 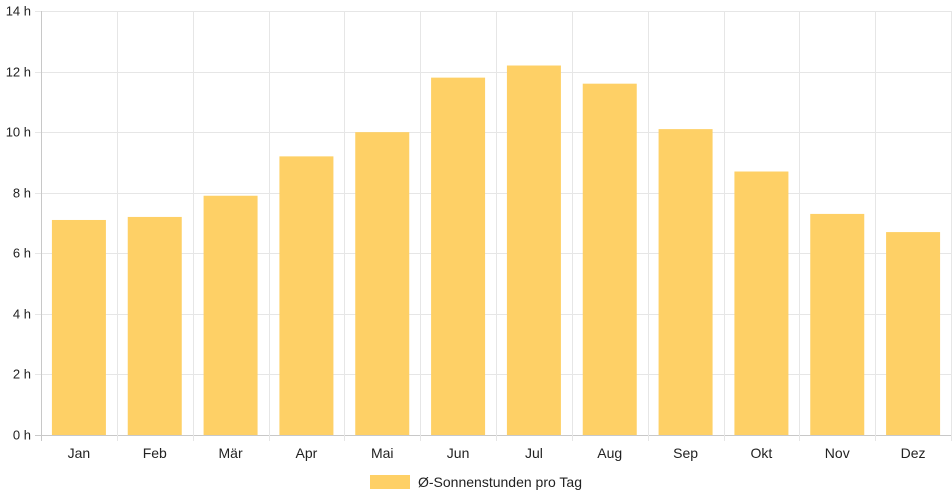 I want to click on bar-nov, so click(x=837, y=324).